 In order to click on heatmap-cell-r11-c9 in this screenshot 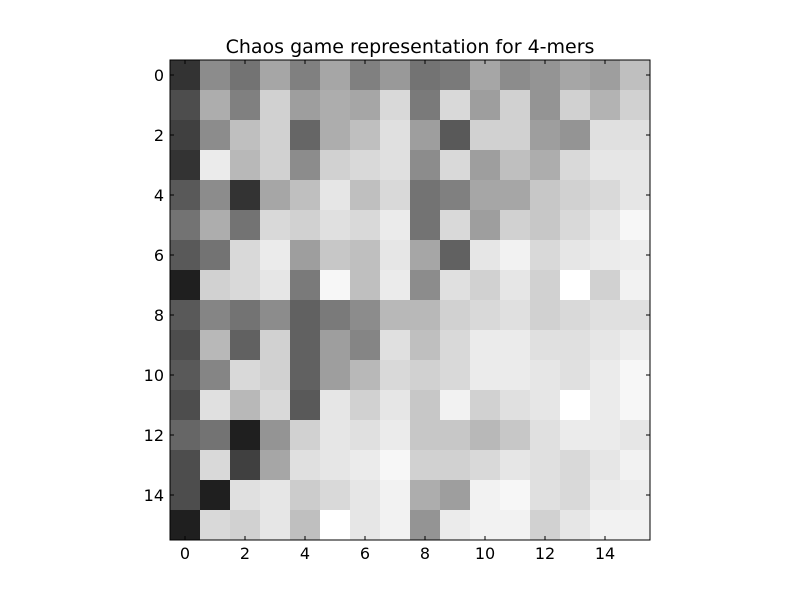, I will do `click(455, 405)`.